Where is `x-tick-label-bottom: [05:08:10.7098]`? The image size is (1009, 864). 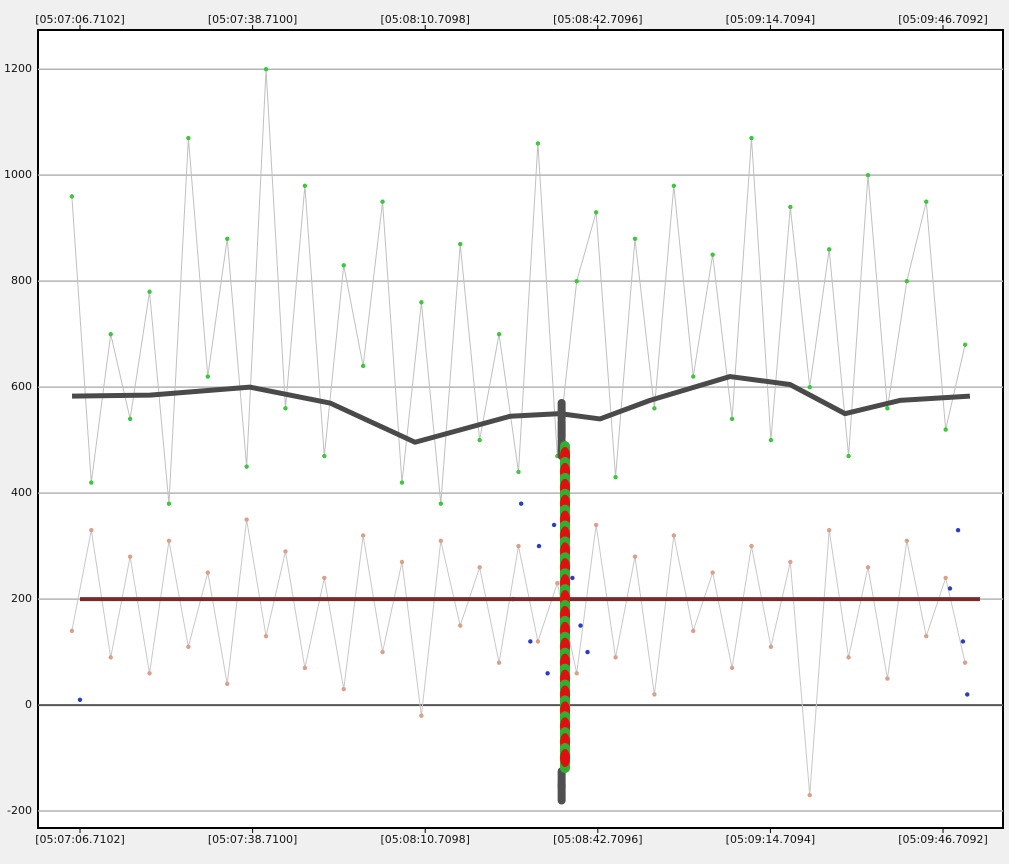 x-tick-label-bottom: [05:08:10.7098] is located at coordinates (424, 839).